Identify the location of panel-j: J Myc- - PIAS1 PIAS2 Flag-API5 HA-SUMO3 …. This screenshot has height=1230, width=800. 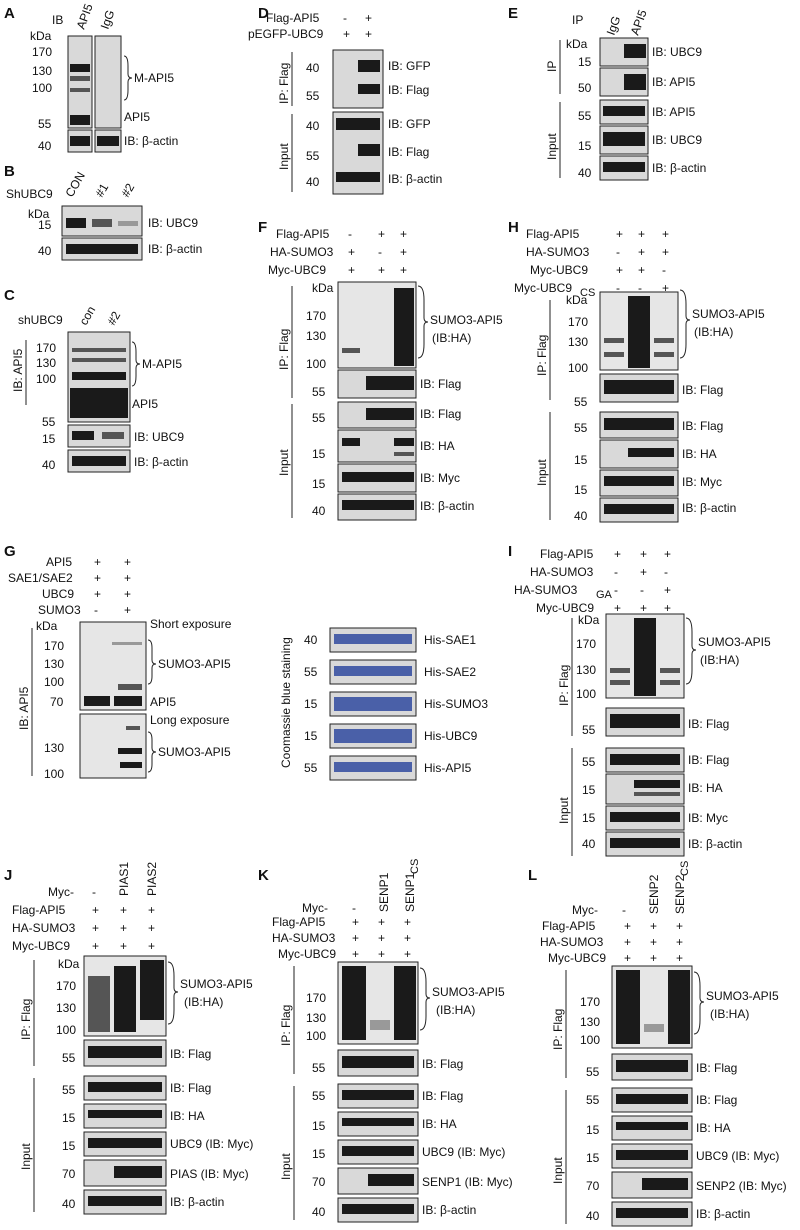
(128, 1038).